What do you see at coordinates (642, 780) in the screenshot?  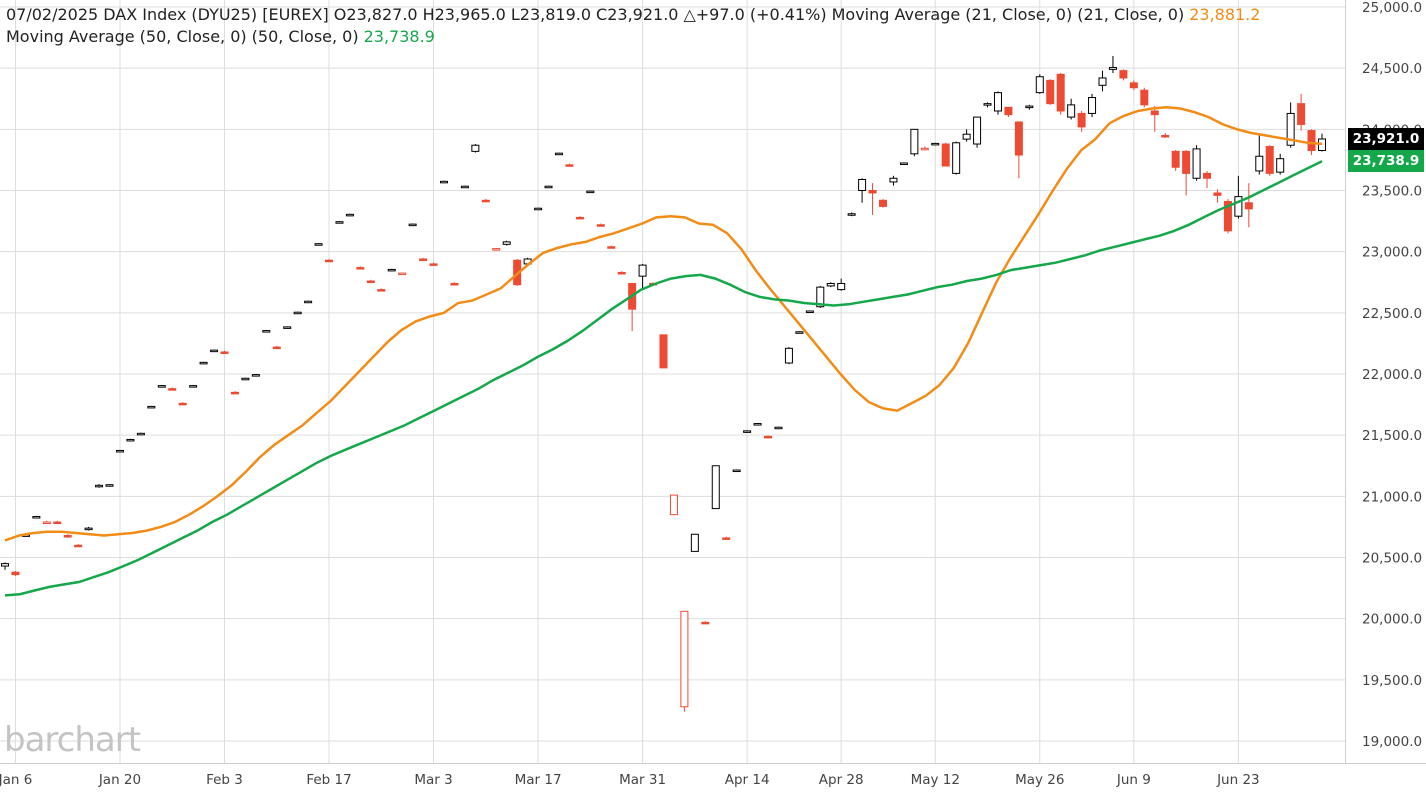 I see `x-tick-label: Mar 31` at bounding box center [642, 780].